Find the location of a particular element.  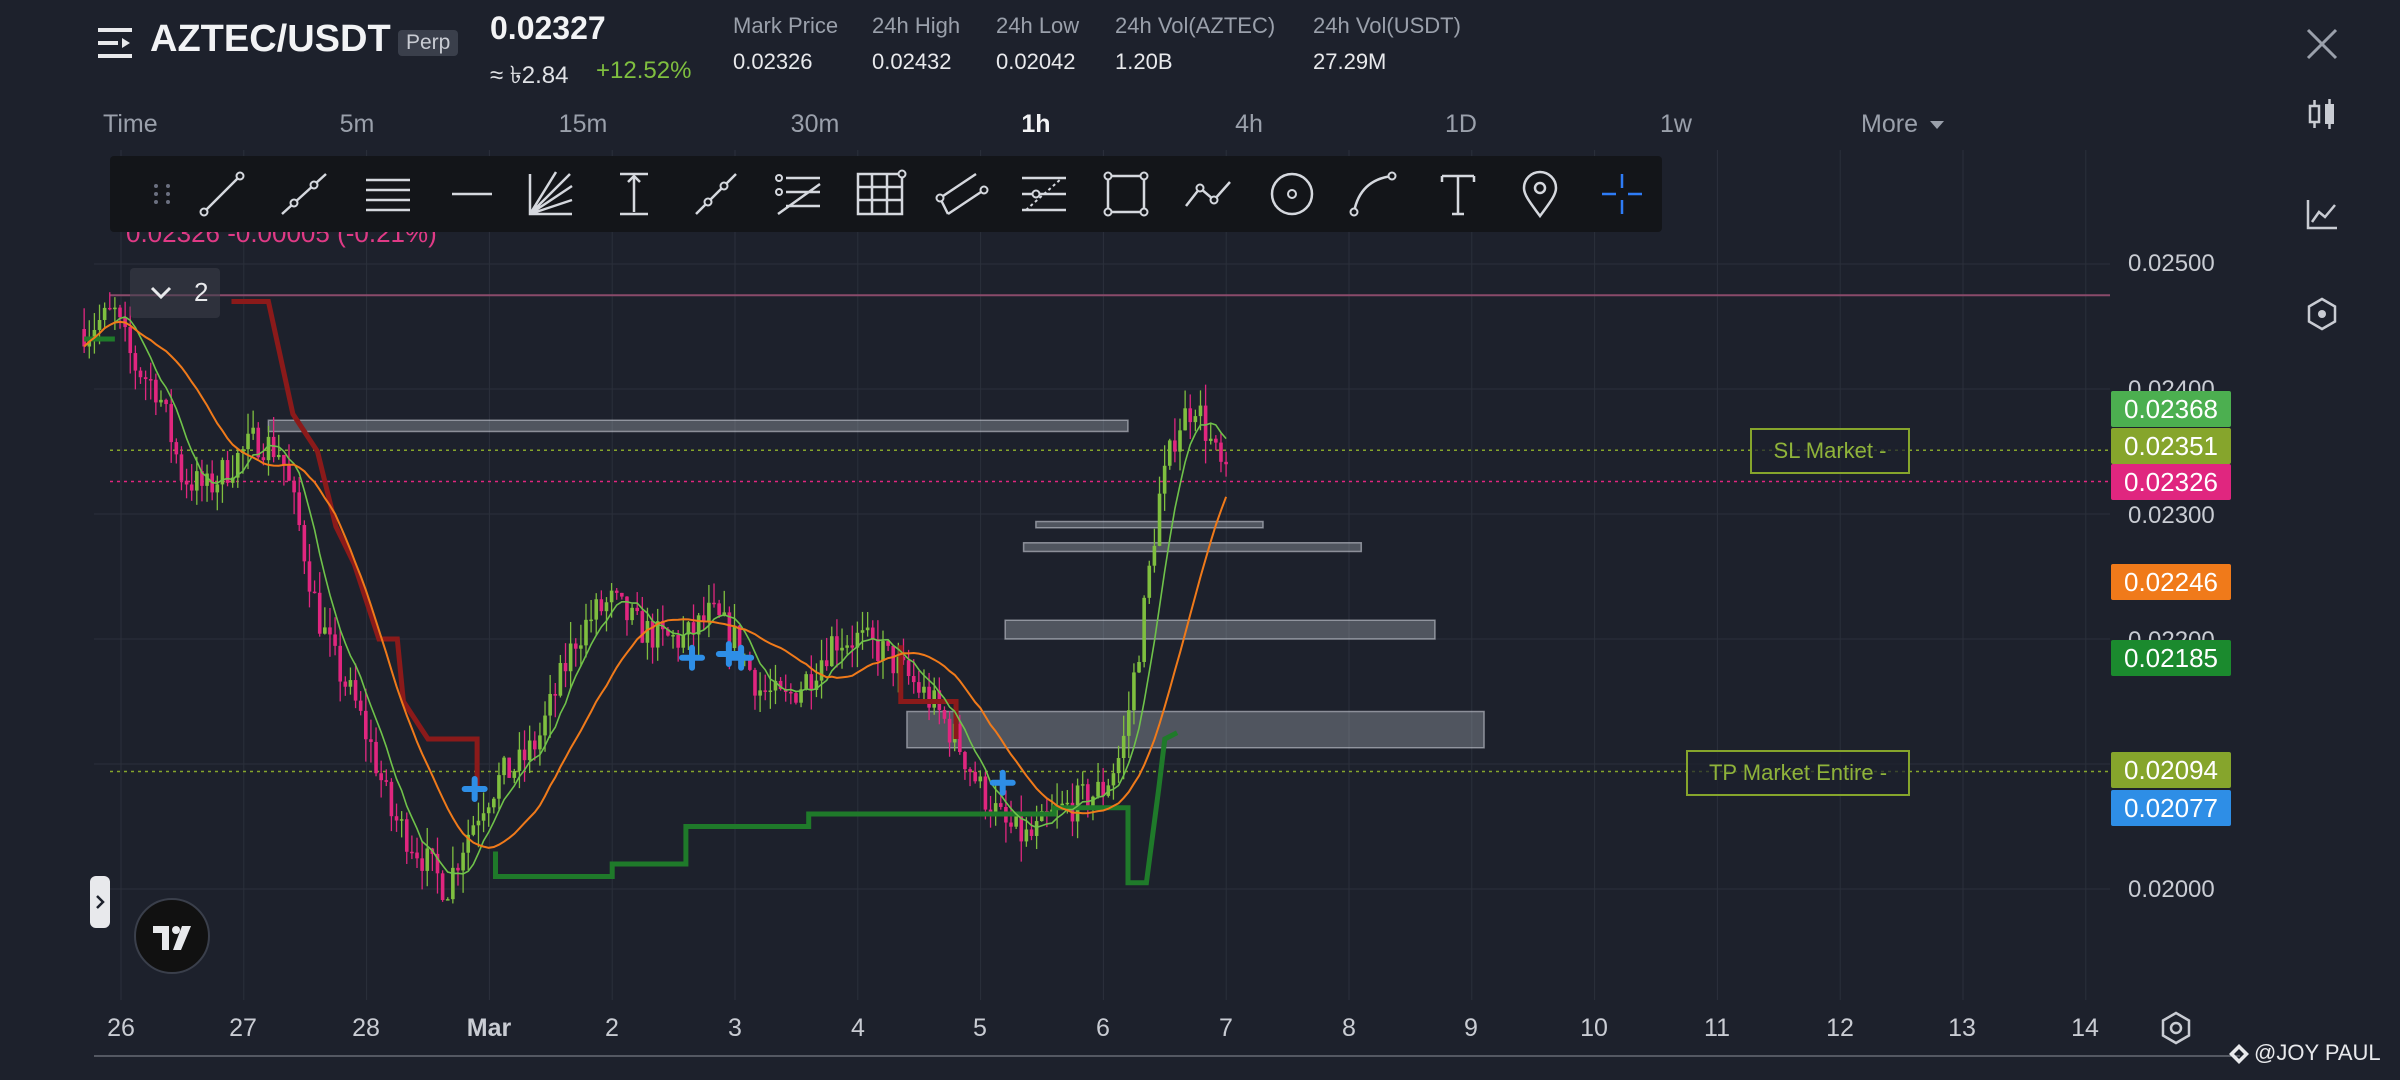

indicator-collapse-button: 2 is located at coordinates (175, 293).